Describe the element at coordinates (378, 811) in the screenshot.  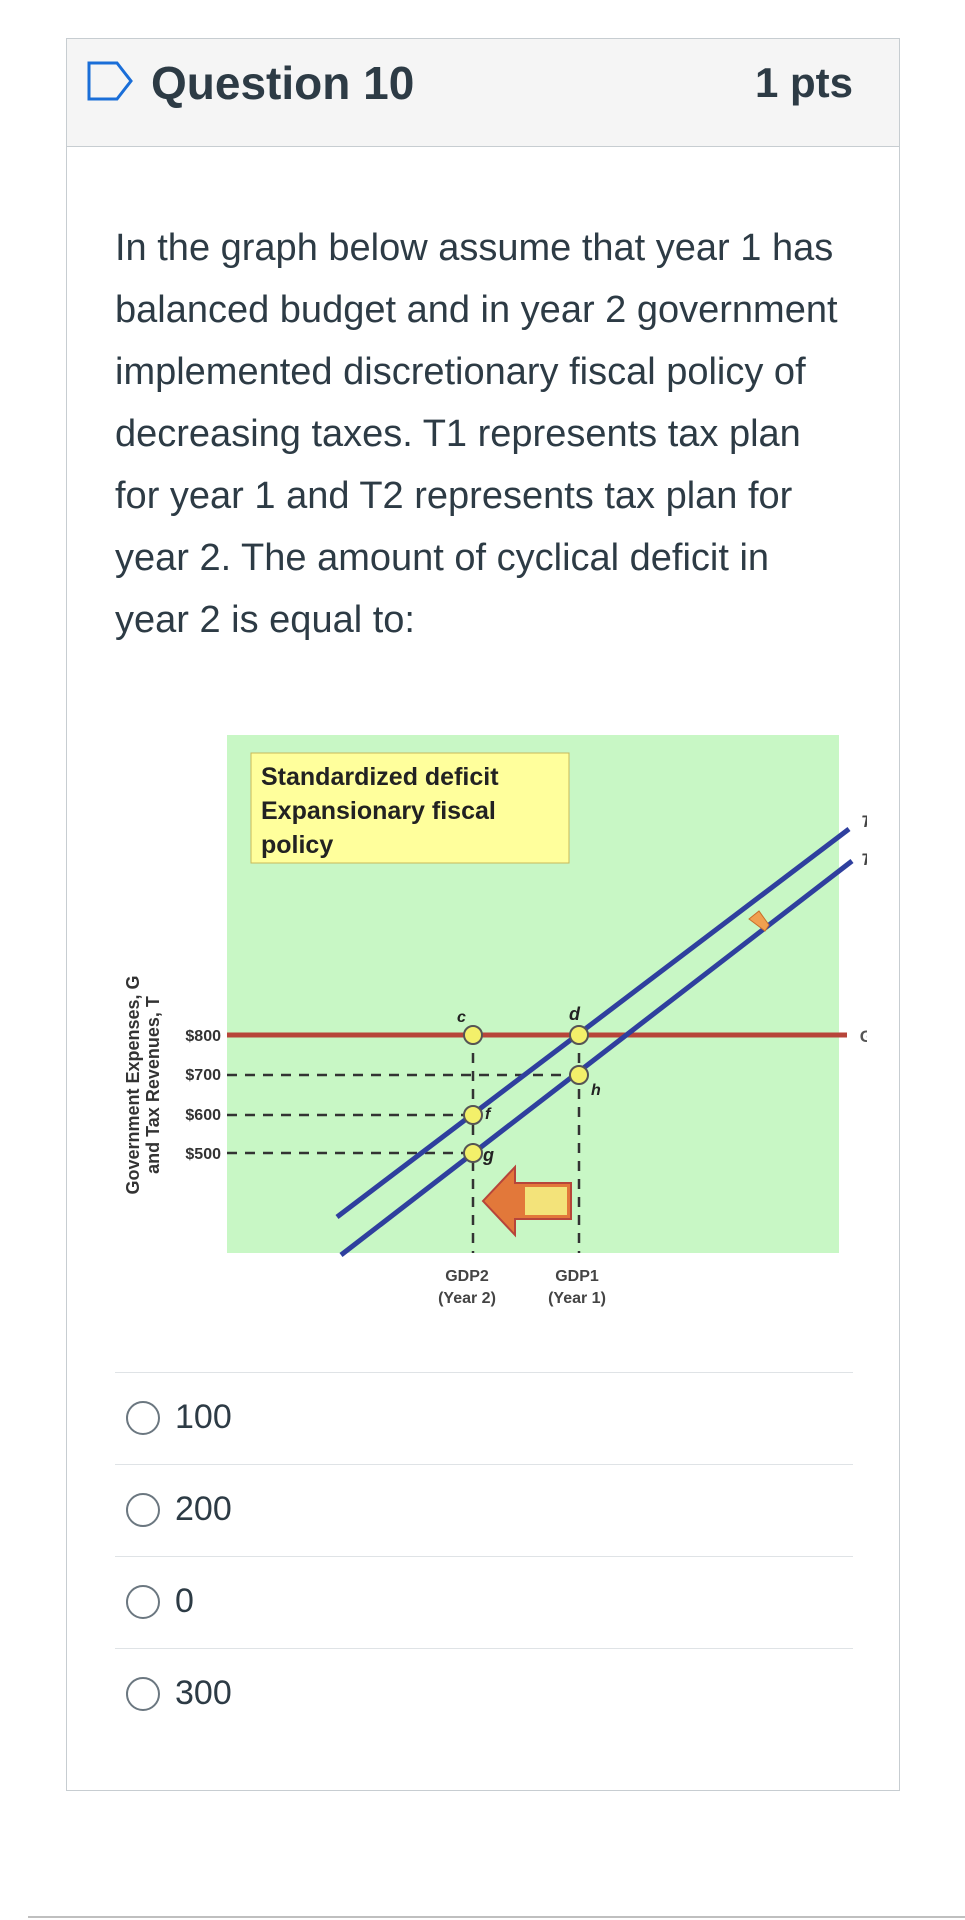
I see `graph-title-line2: Expansionary fiscal` at that location.